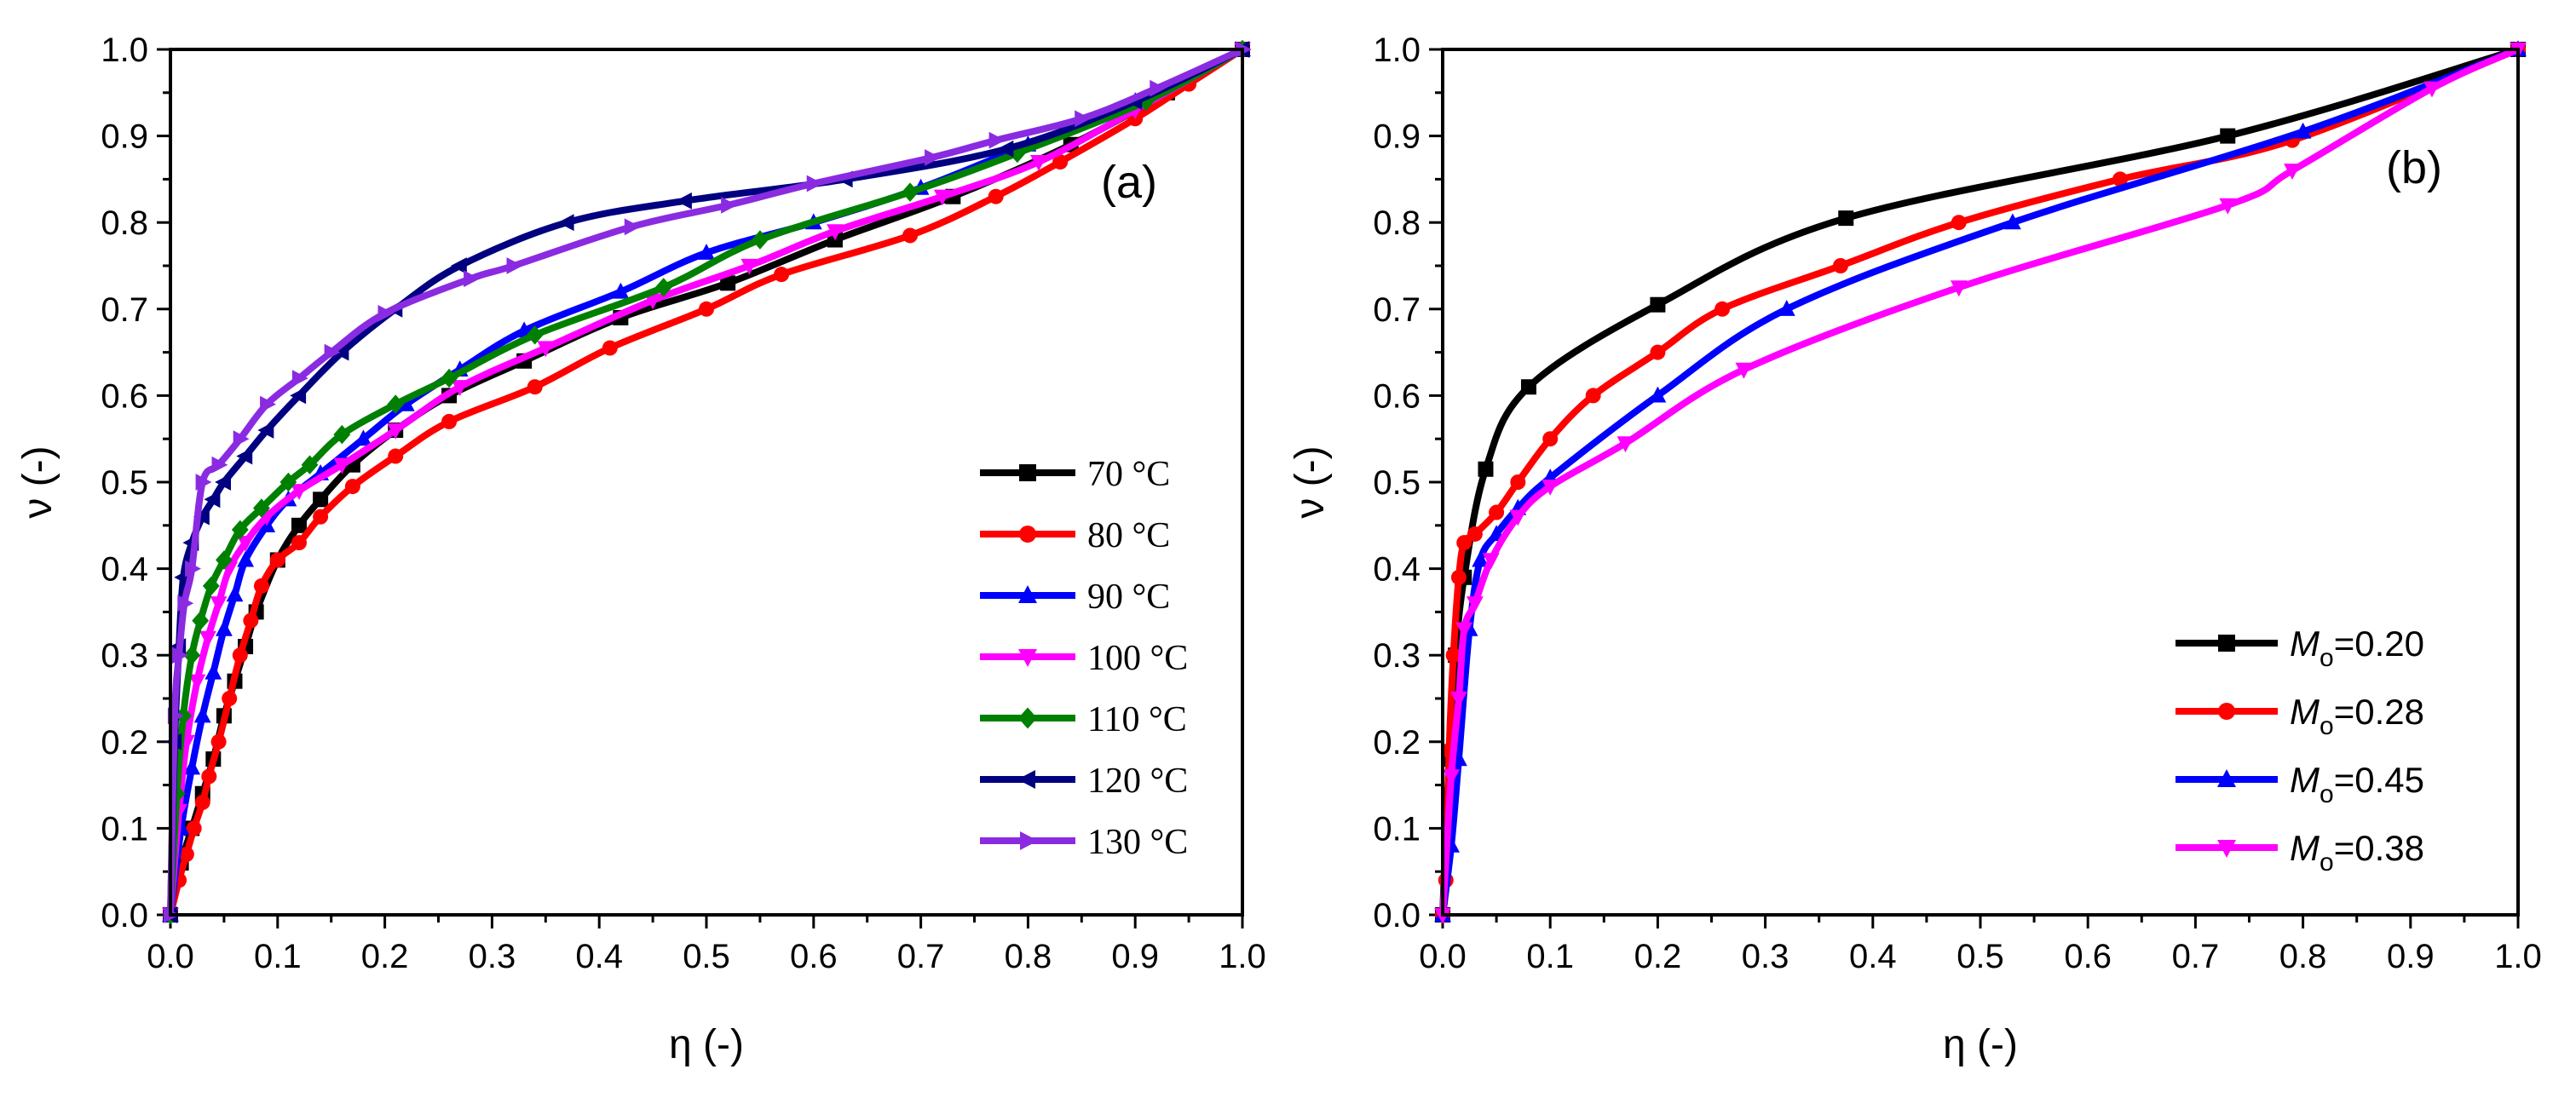  I want to click on a-x-tick-label: 0.9, so click(1135, 956).